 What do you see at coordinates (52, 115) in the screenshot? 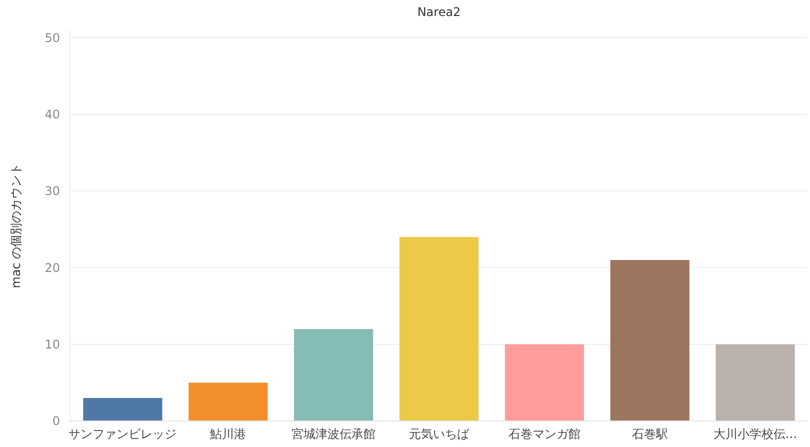
I see `y-tick-label: 40` at bounding box center [52, 115].